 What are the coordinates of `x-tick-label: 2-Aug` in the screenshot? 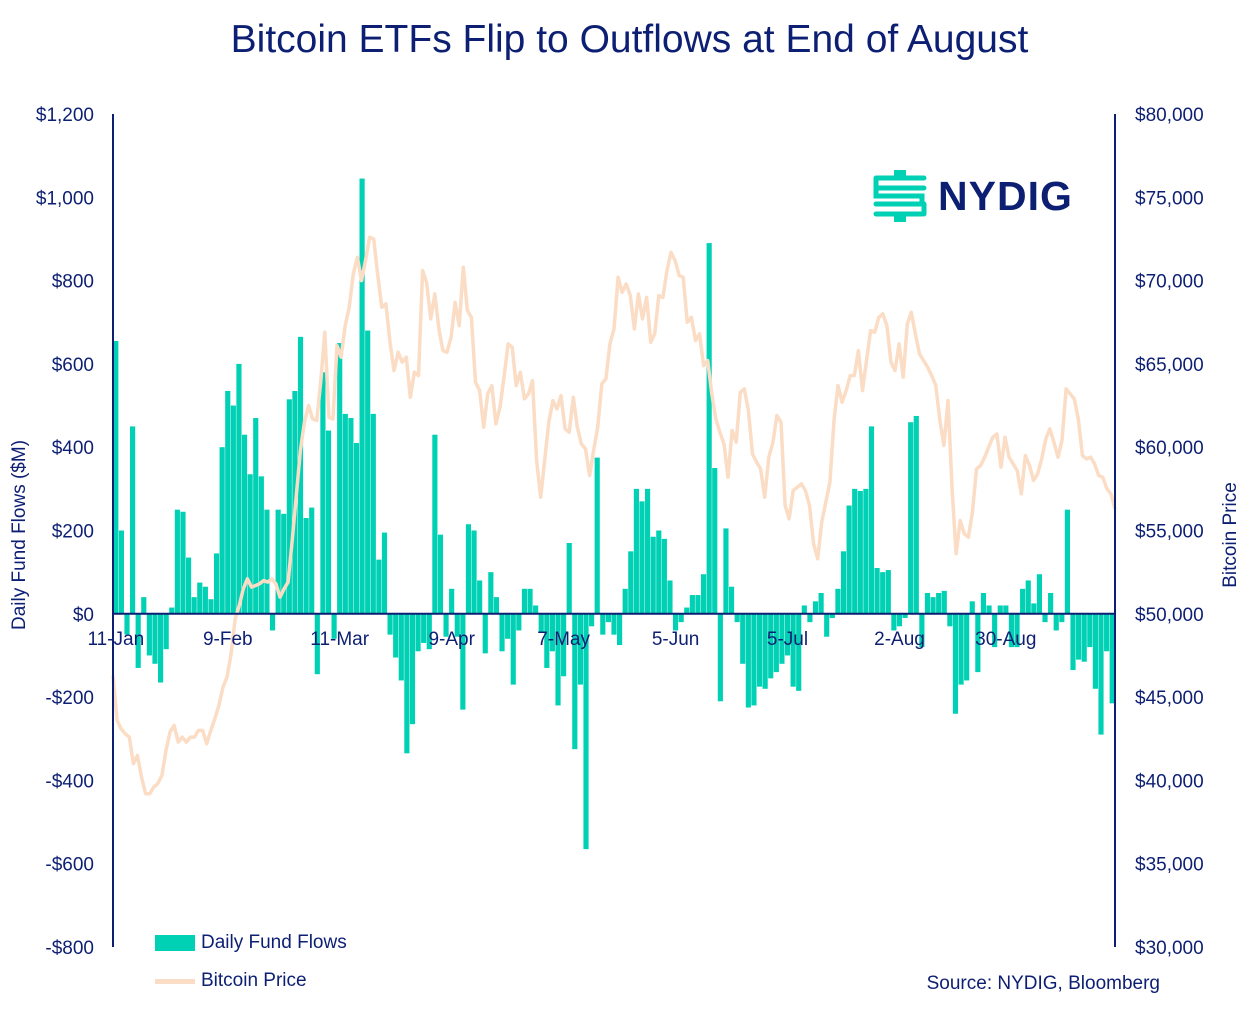 It's located at (899, 639).